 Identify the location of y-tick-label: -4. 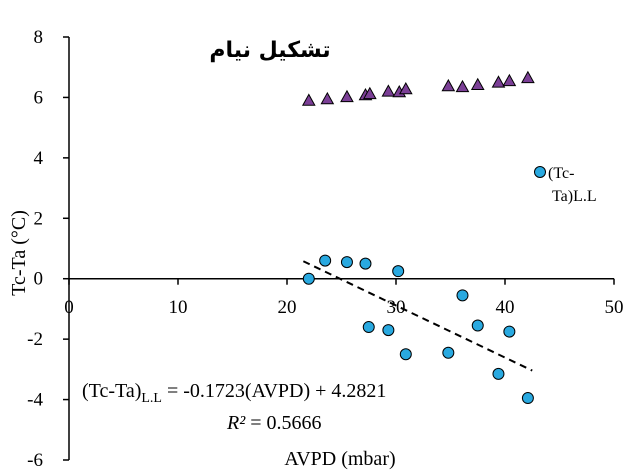
(35, 400).